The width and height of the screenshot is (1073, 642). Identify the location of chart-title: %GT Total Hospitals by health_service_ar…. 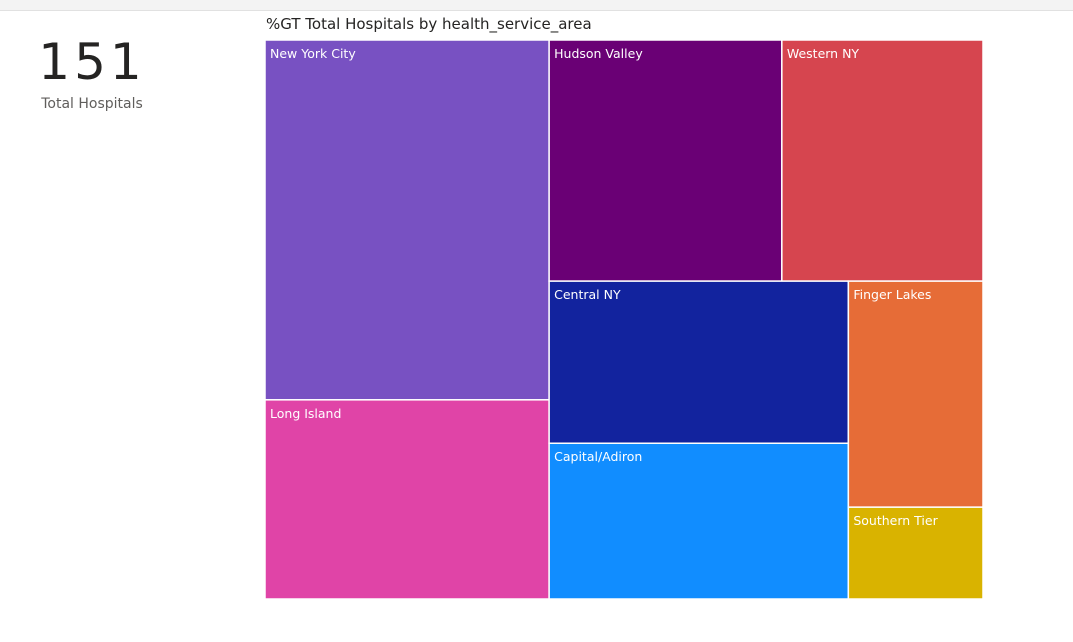
(429, 24).